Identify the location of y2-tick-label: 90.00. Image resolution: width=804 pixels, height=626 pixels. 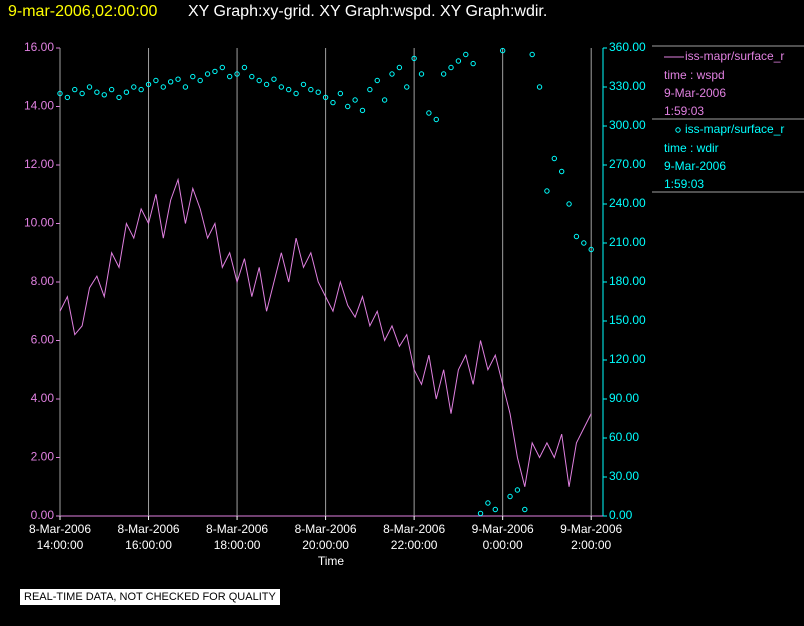
(624, 398).